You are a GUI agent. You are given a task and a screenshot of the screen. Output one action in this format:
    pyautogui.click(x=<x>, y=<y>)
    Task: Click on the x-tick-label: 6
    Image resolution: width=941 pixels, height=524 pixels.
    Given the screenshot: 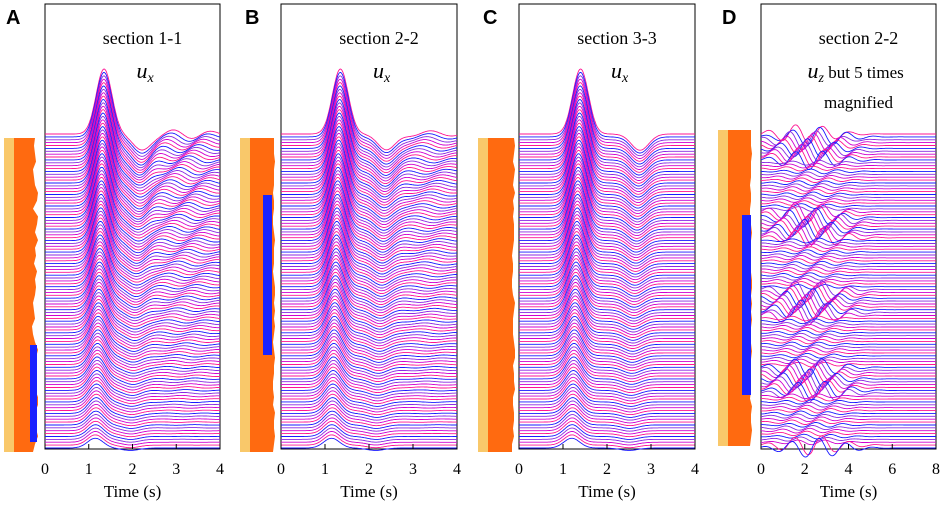 What is the action you would take?
    pyautogui.click(x=892, y=469)
    